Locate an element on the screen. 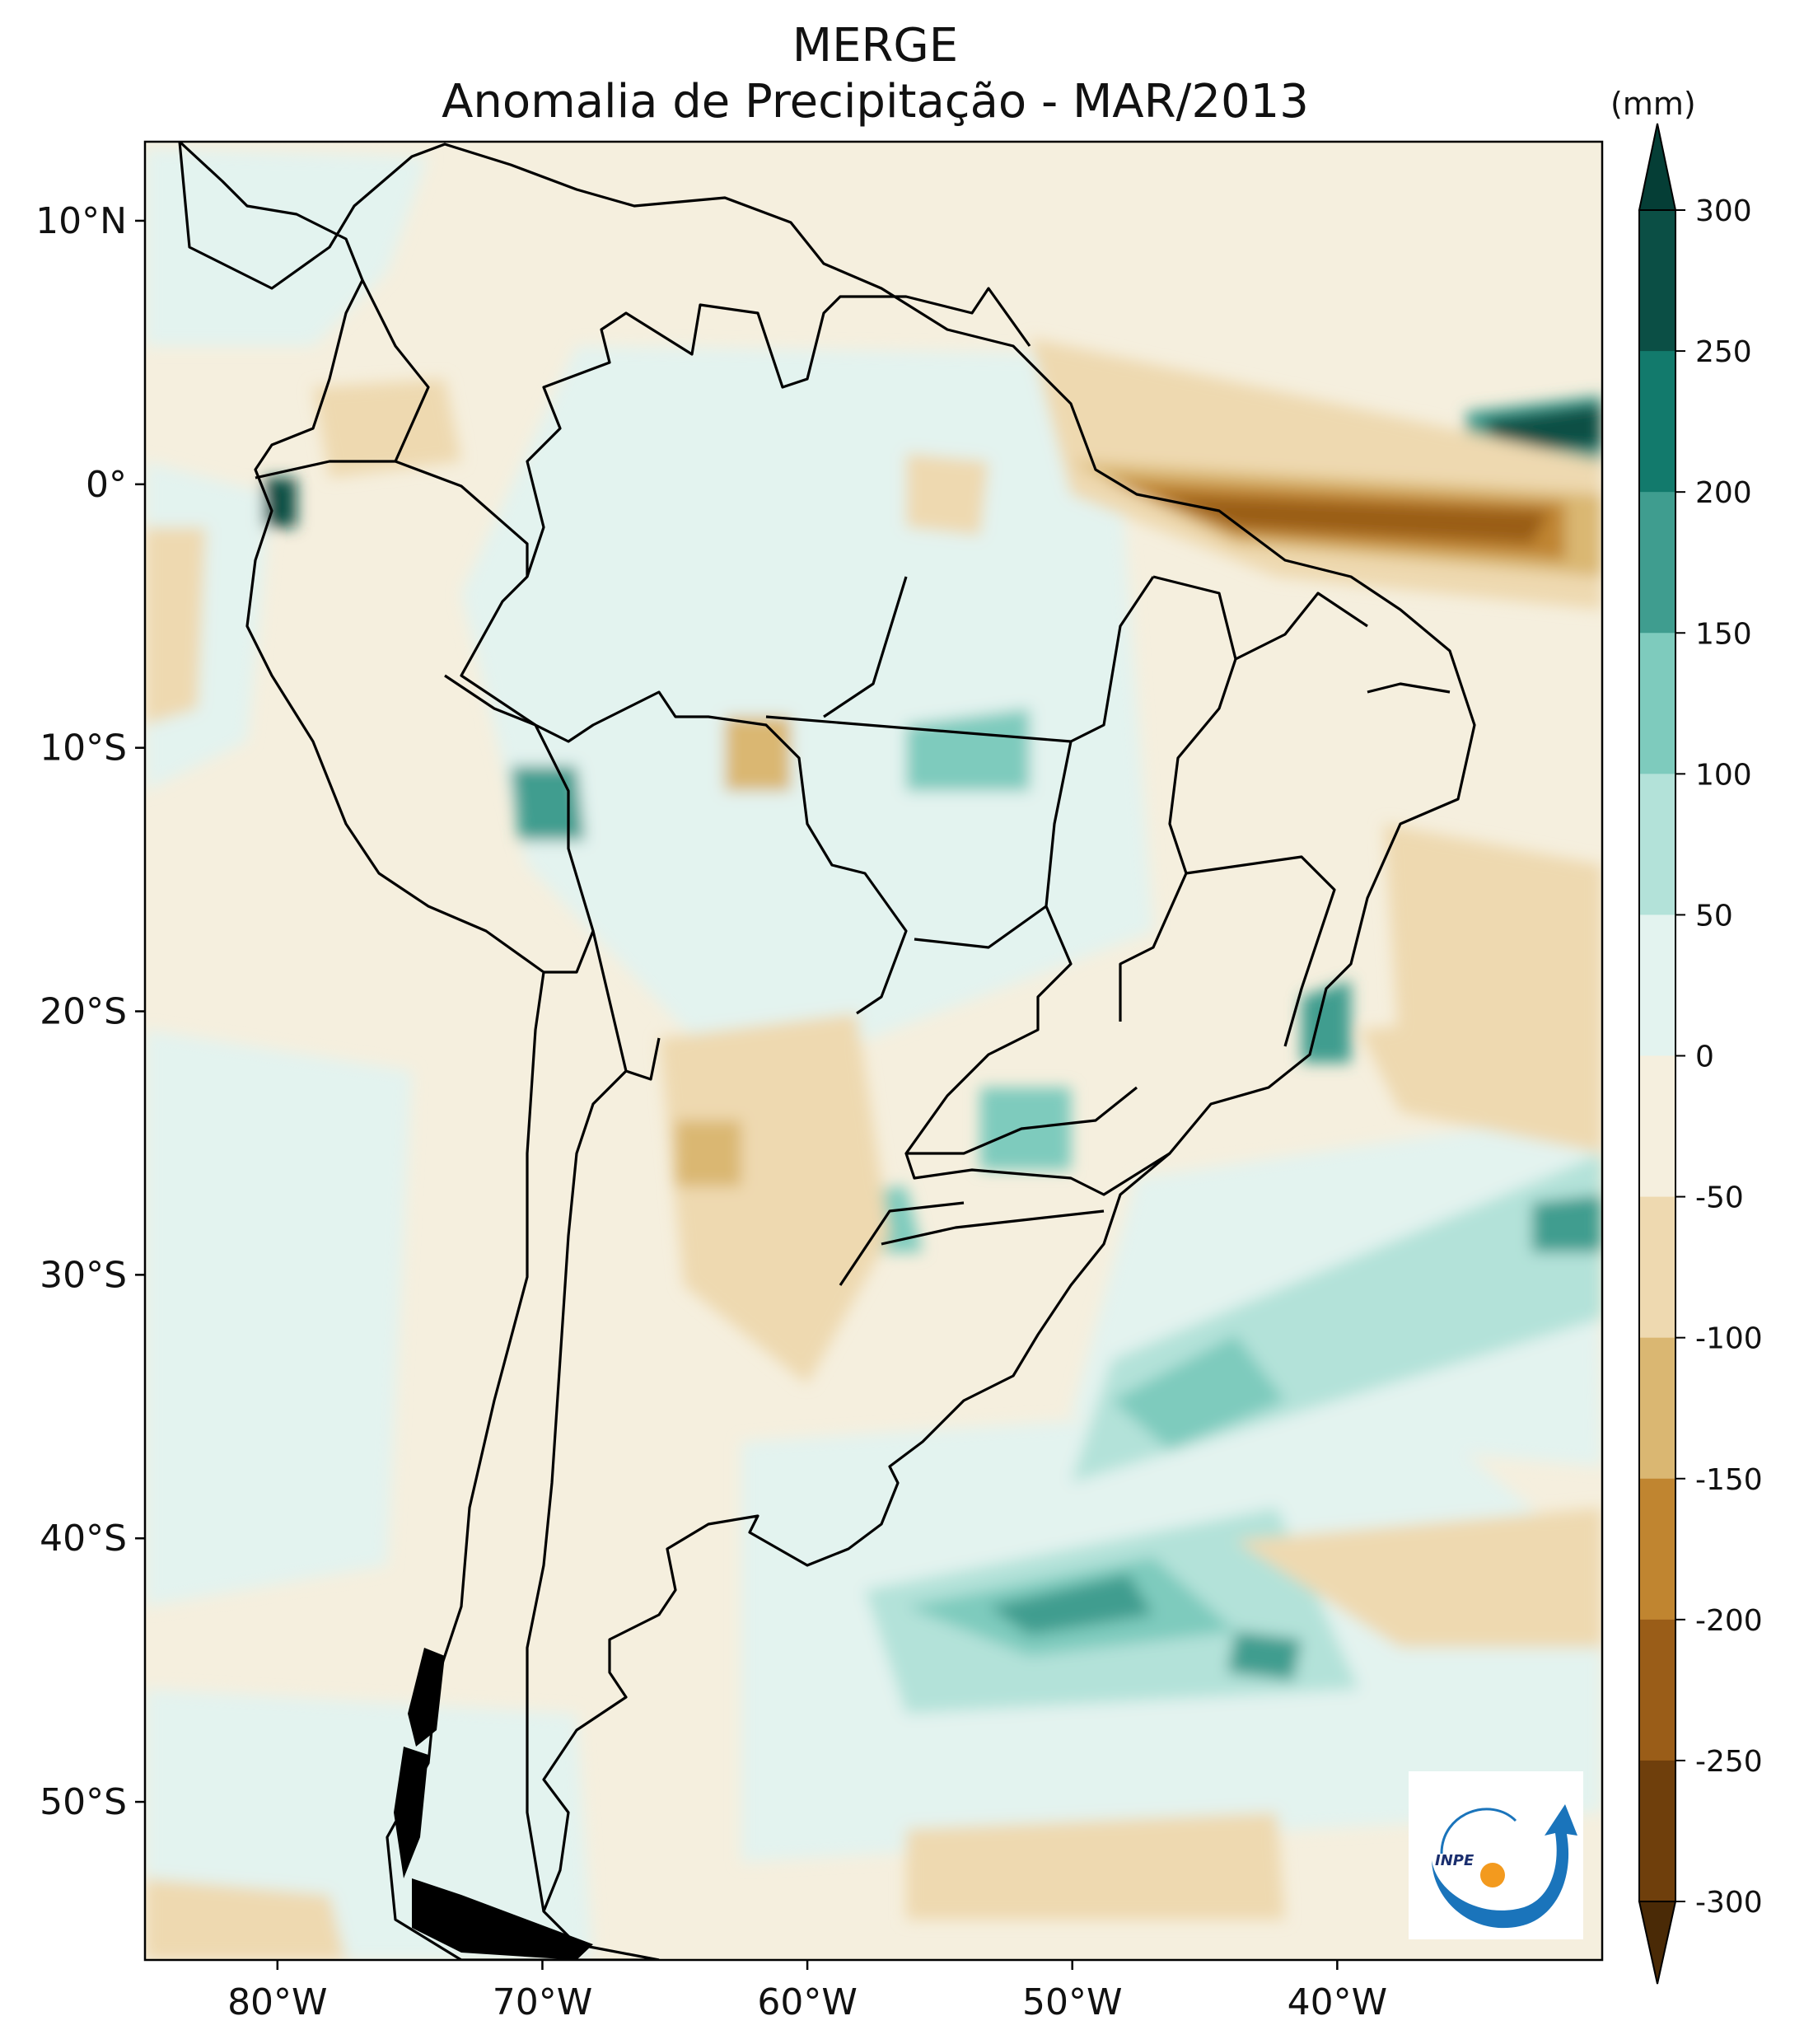 The image size is (1804, 2044). x-tick-label: 40°W is located at coordinates (1338, 2002).